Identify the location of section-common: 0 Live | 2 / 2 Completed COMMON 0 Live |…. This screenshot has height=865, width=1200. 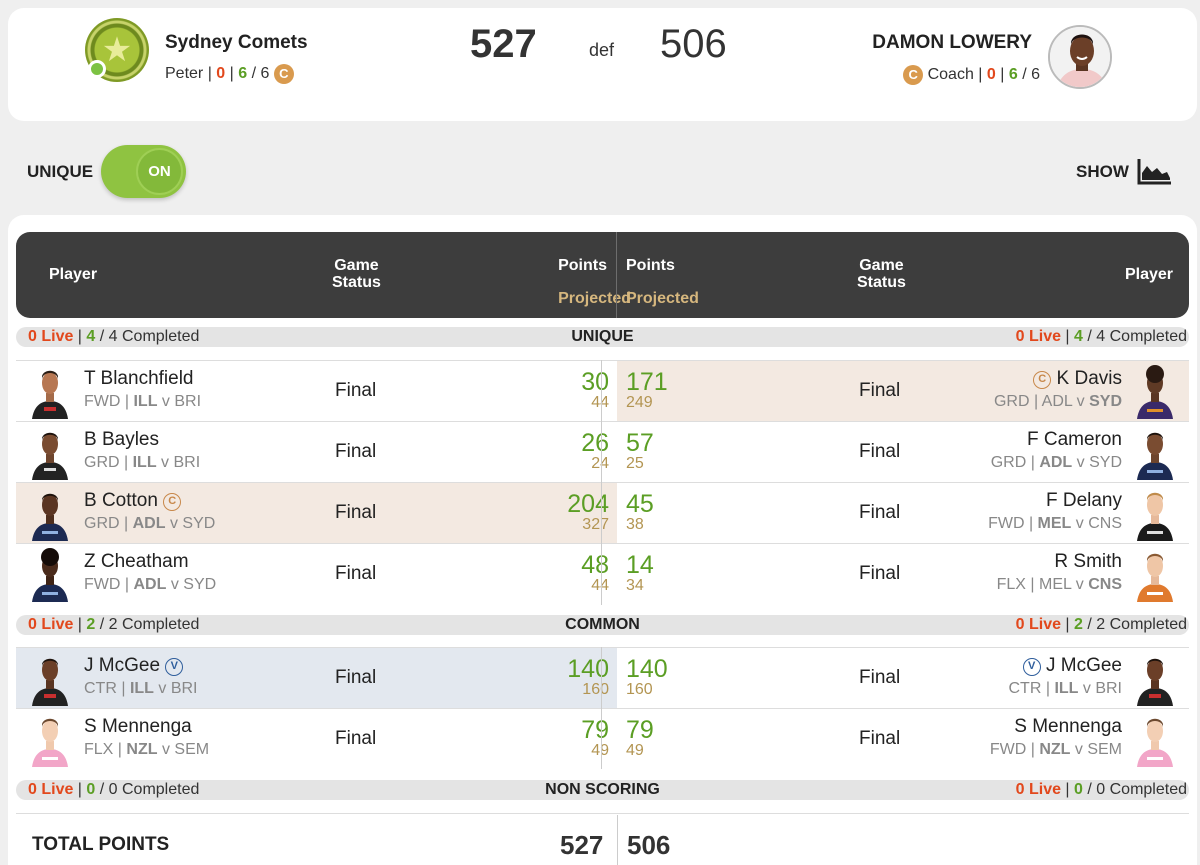
(602, 625).